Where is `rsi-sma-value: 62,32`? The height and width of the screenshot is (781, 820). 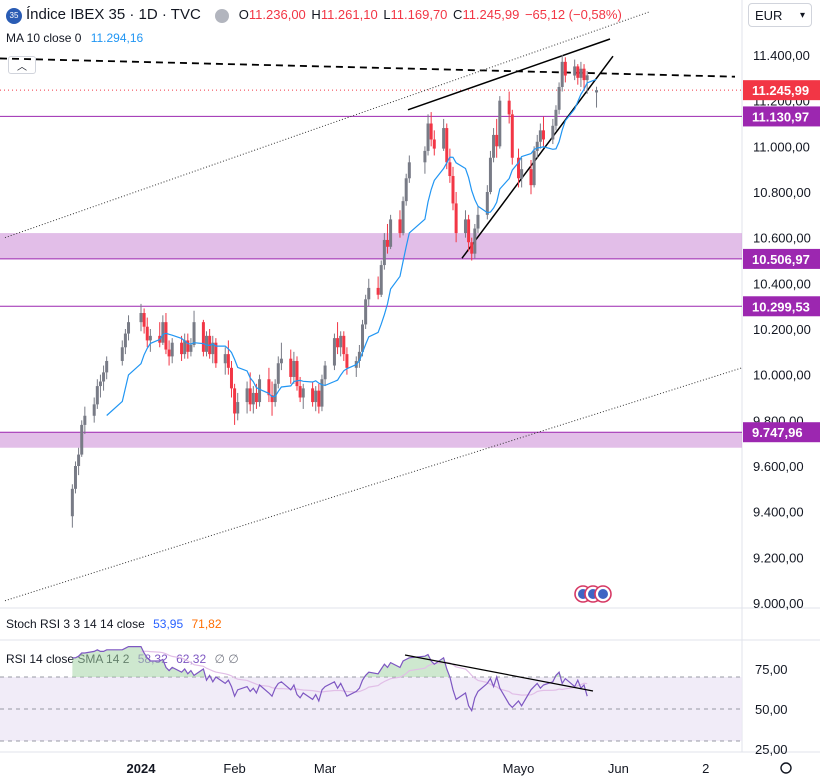
rsi-sma-value: 62,32 is located at coordinates (191, 659).